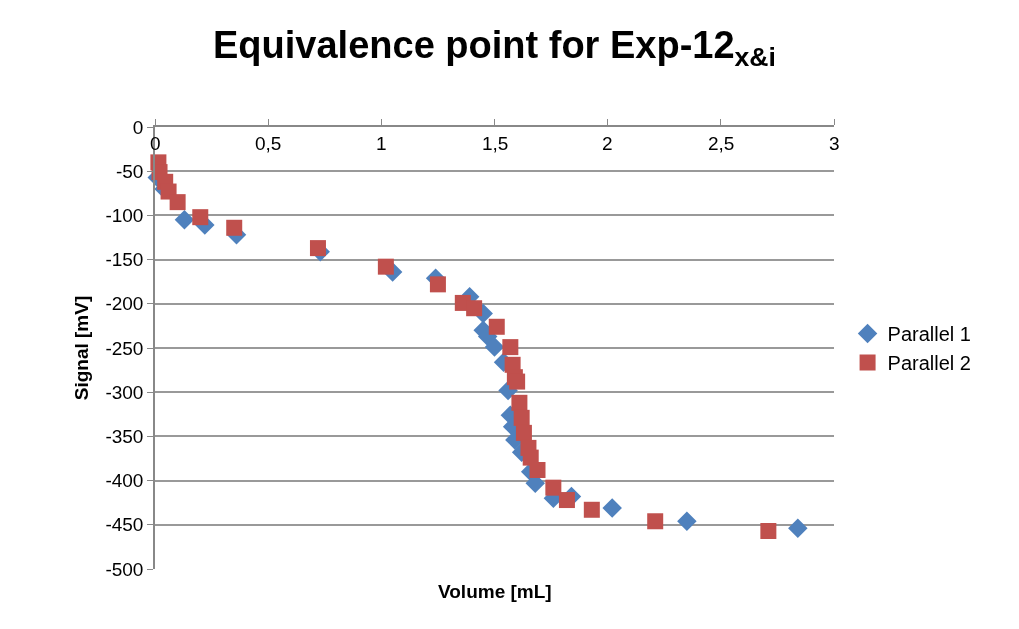 The width and height of the screenshot is (1019, 629). What do you see at coordinates (268, 143) in the screenshot?
I see `x-tick-label: 0,5` at bounding box center [268, 143].